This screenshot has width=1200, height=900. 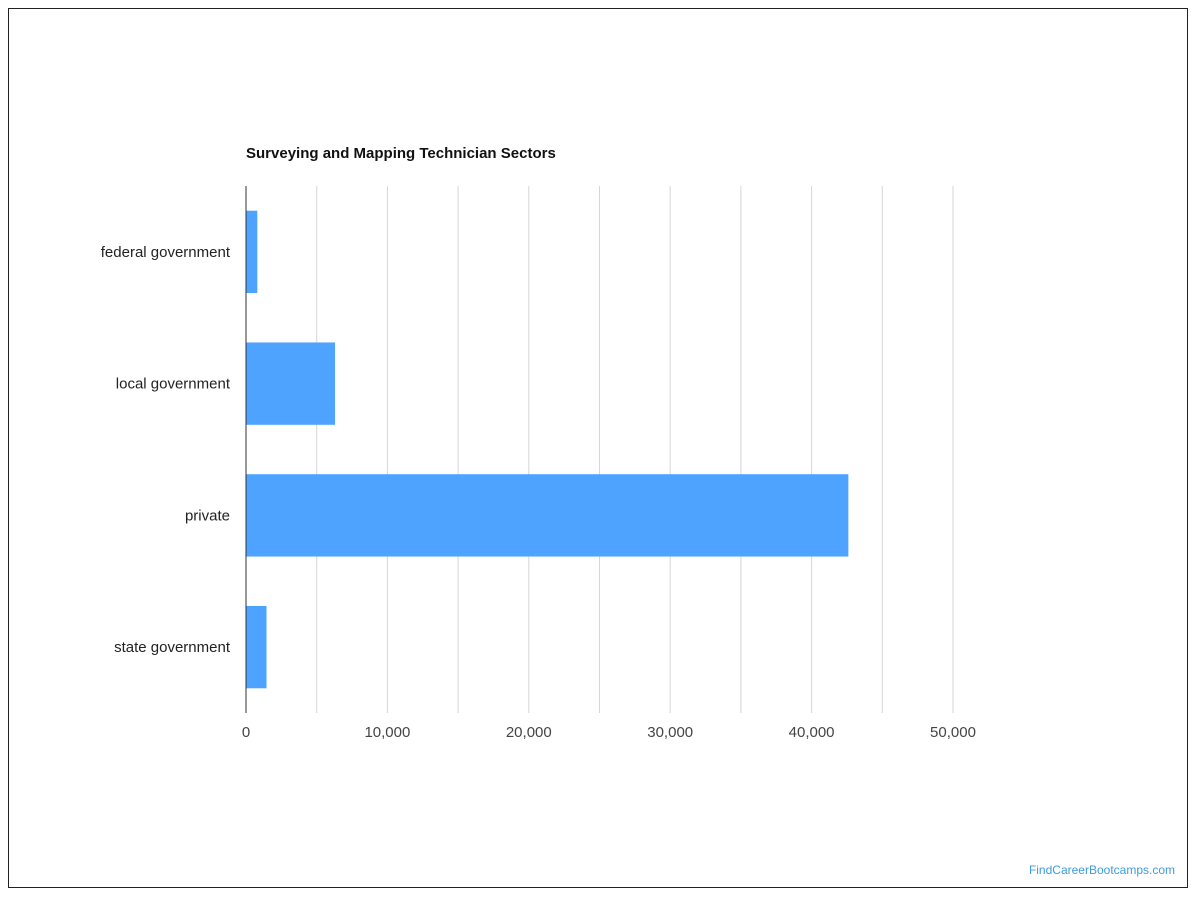 I want to click on bar-federal-government, so click(x=252, y=252).